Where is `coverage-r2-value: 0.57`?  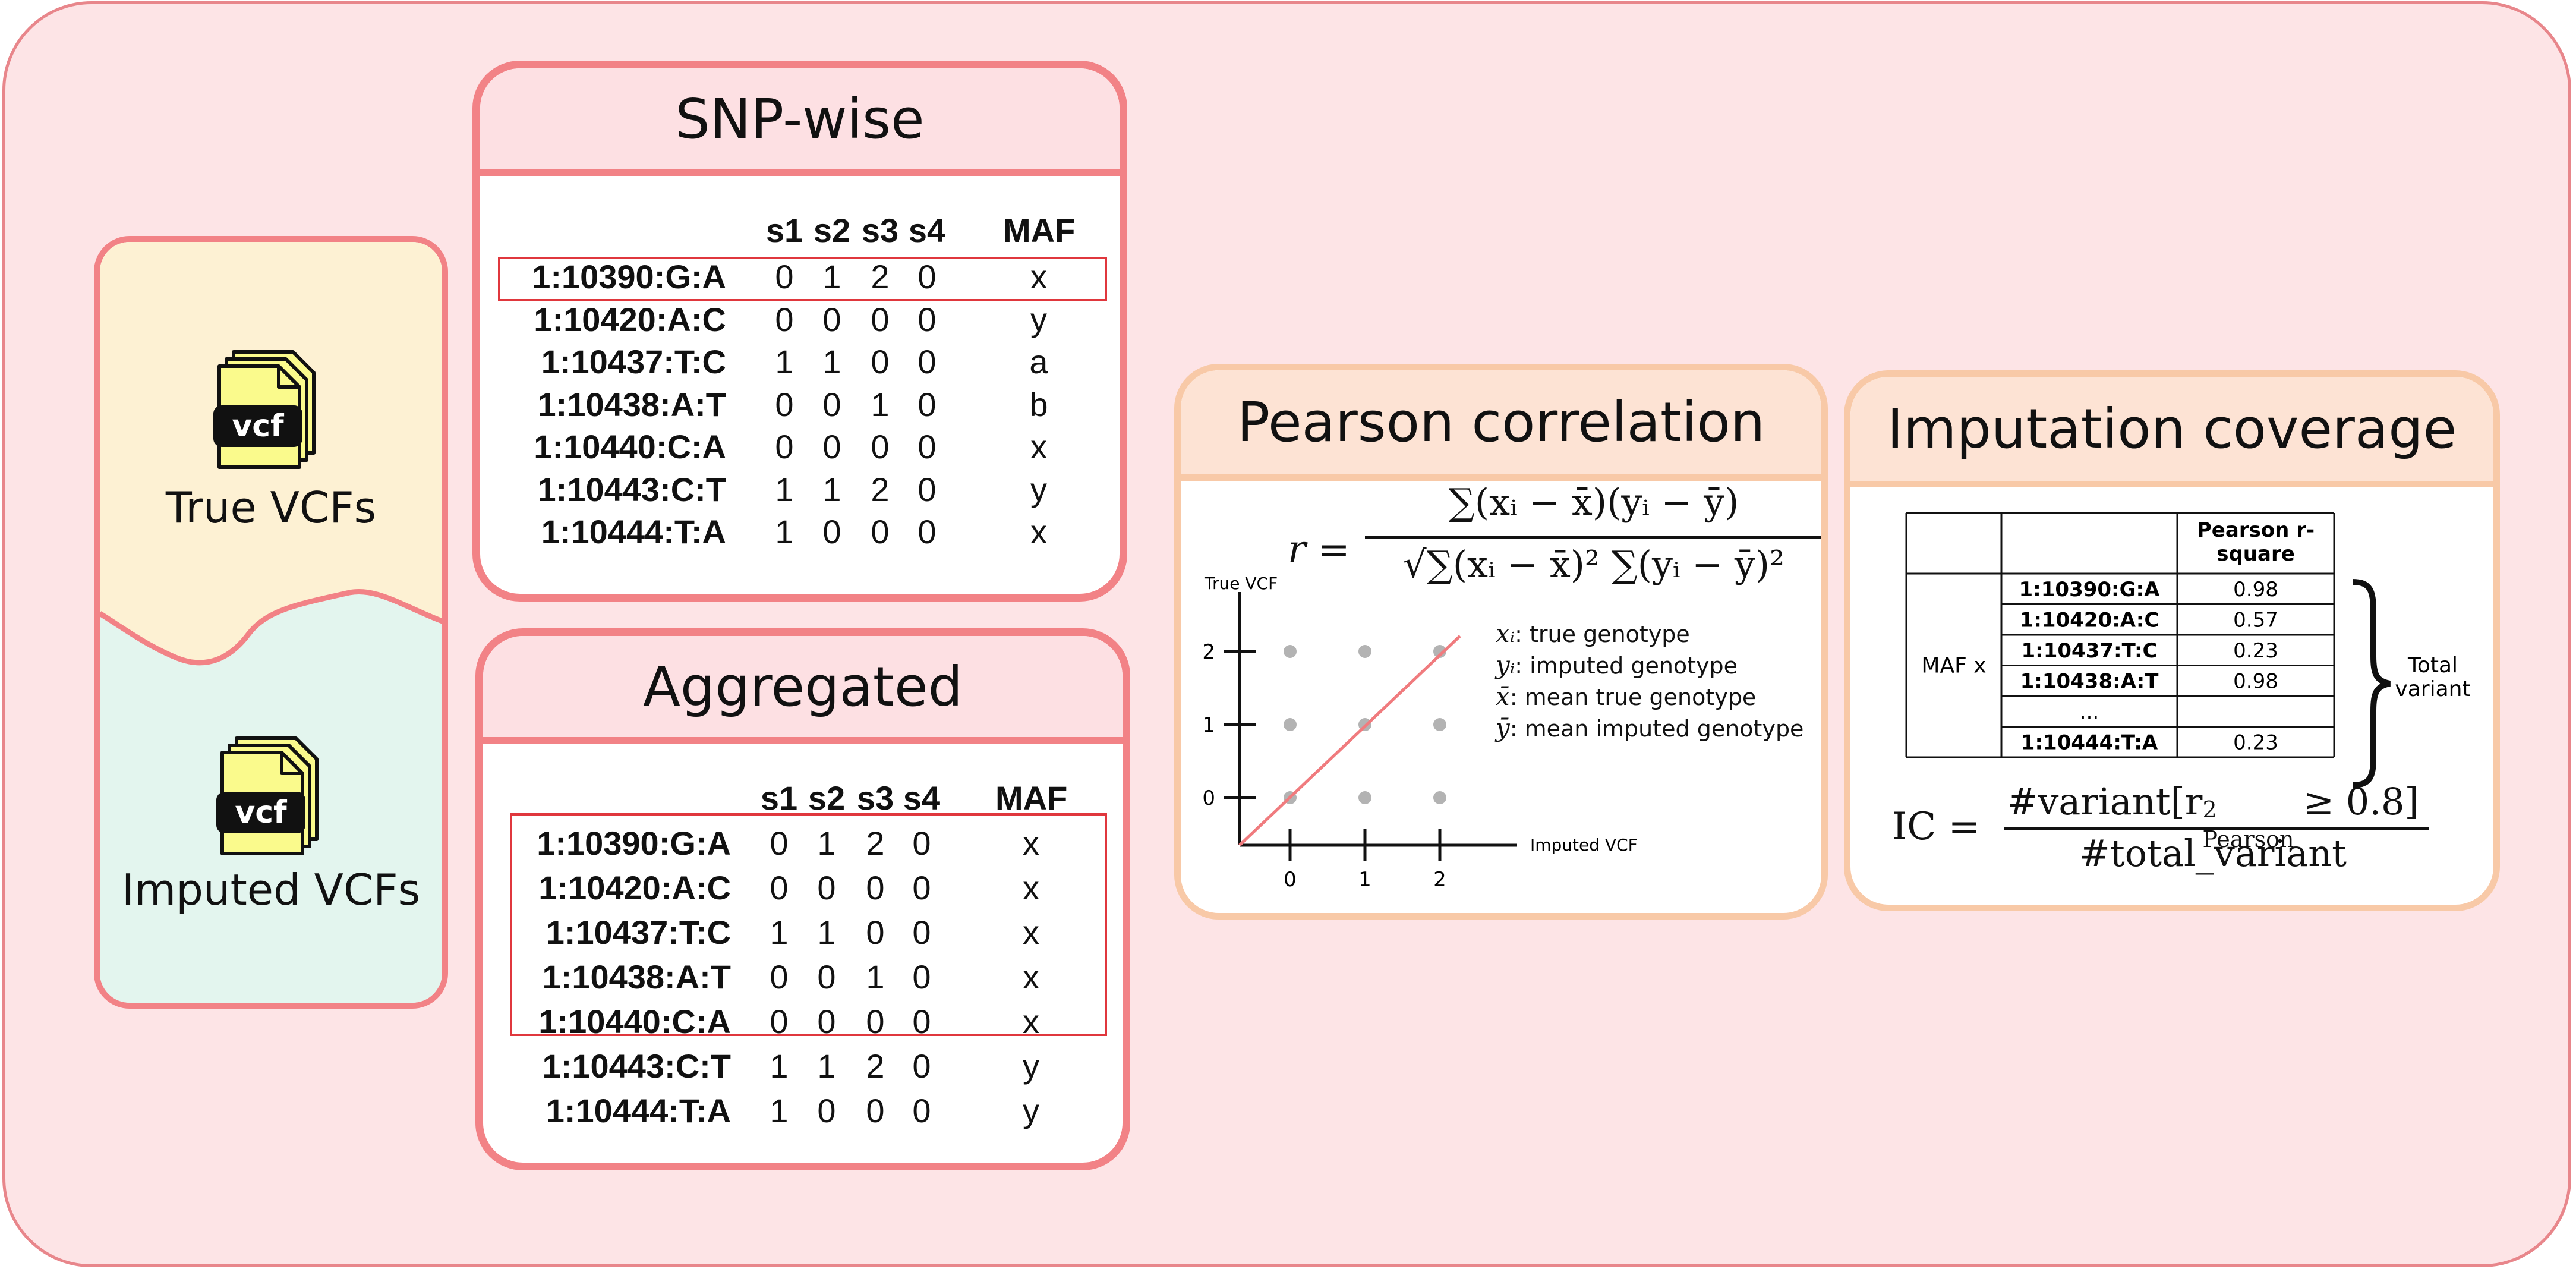
coverage-r2-value: 0.57 is located at coordinates (2256, 620).